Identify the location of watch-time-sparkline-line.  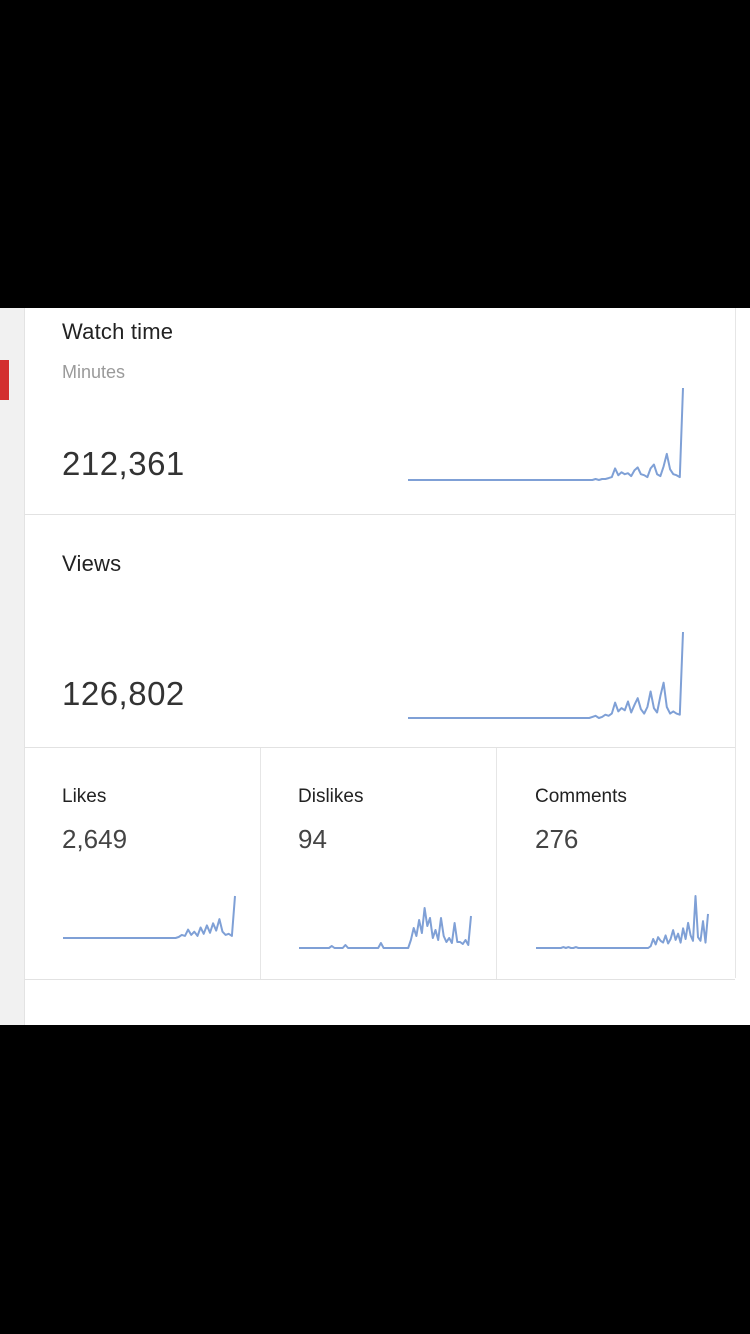
(546, 434).